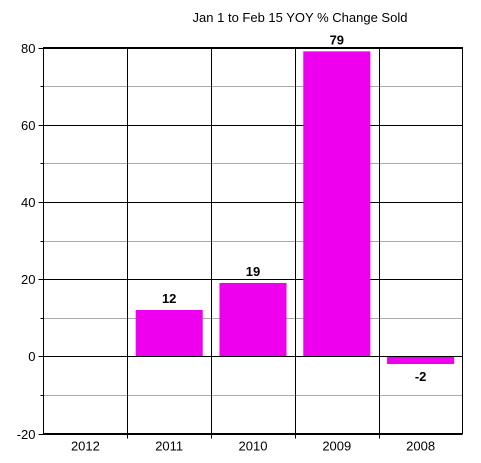 The width and height of the screenshot is (481, 463). I want to click on x-tick-label-2010: 2010, so click(253, 446).